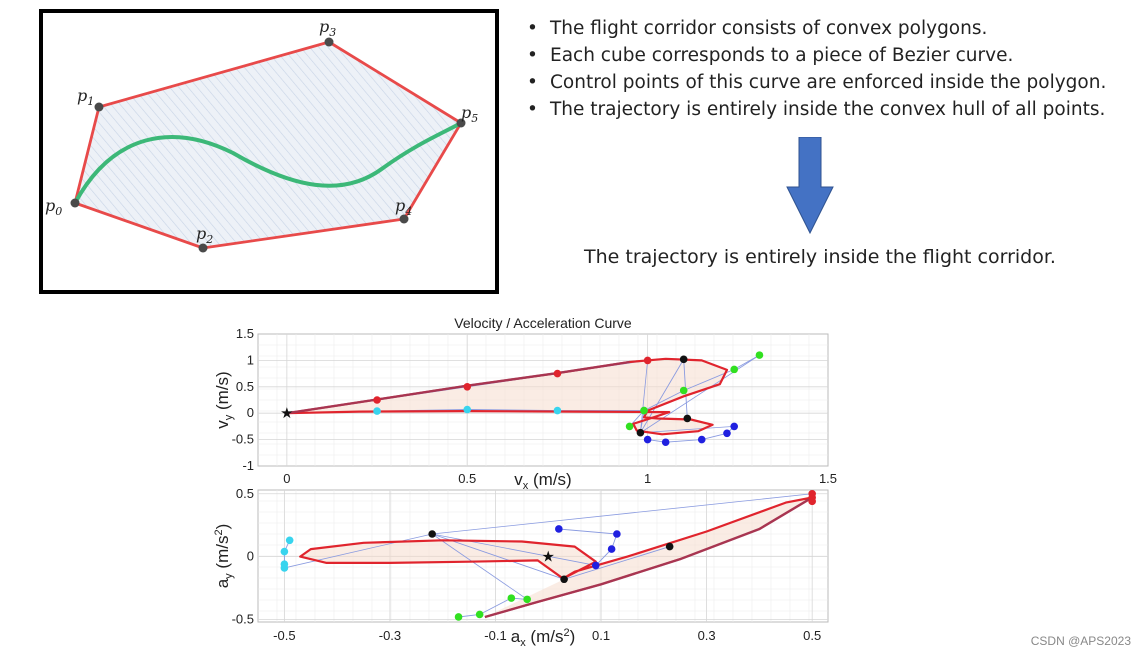  Describe the element at coordinates (543, 323) in the screenshot. I see `chart-title: Velocity / Acceleration Curve` at that location.